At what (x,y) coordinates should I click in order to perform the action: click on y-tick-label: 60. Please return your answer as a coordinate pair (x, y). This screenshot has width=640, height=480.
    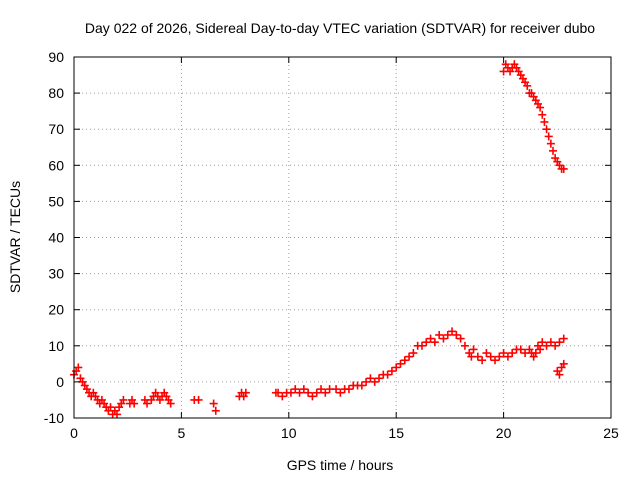
    Looking at the image, I should click on (56, 165).